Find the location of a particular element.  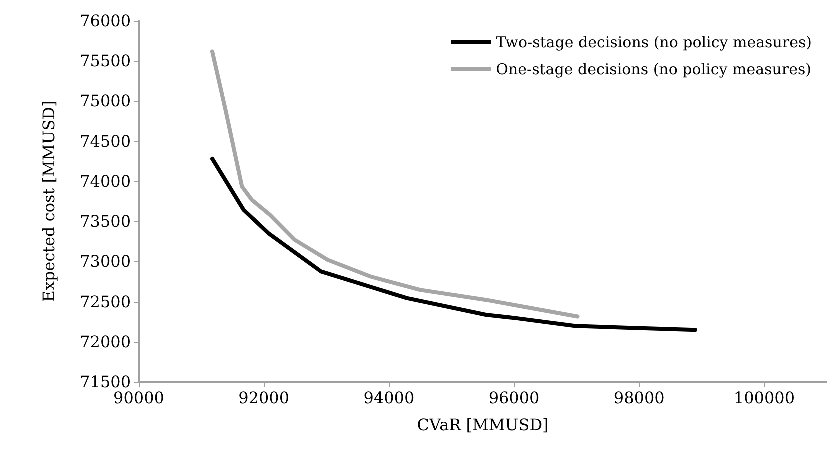

y-tick-label: 74500 is located at coordinates (105, 141).